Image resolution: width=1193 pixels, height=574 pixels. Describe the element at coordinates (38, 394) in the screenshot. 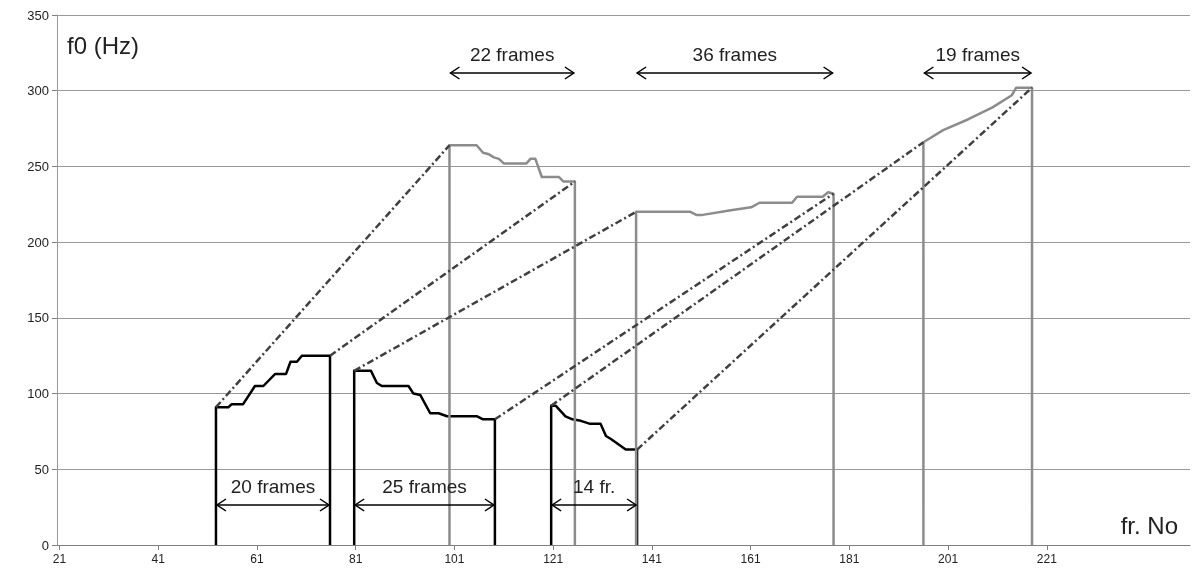

I see `y-tick-label: 100` at that location.